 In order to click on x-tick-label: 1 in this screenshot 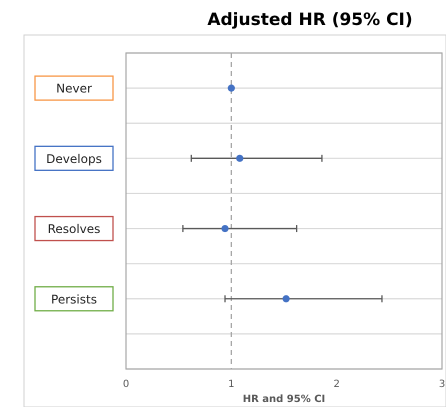, I will do `click(231, 384)`.